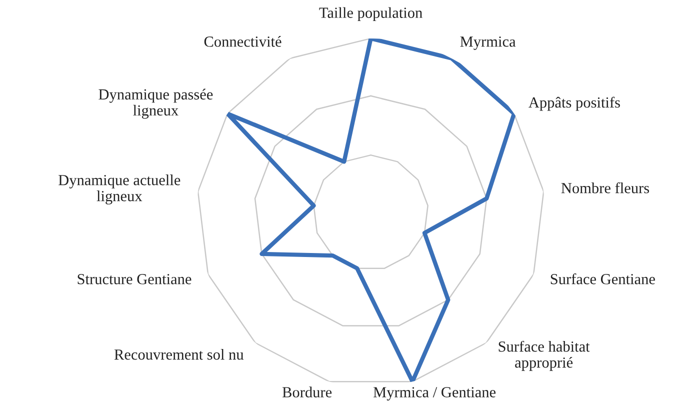 This screenshot has width=697, height=418. What do you see at coordinates (243, 41) in the screenshot?
I see `spoke-label: Connectivité` at bounding box center [243, 41].